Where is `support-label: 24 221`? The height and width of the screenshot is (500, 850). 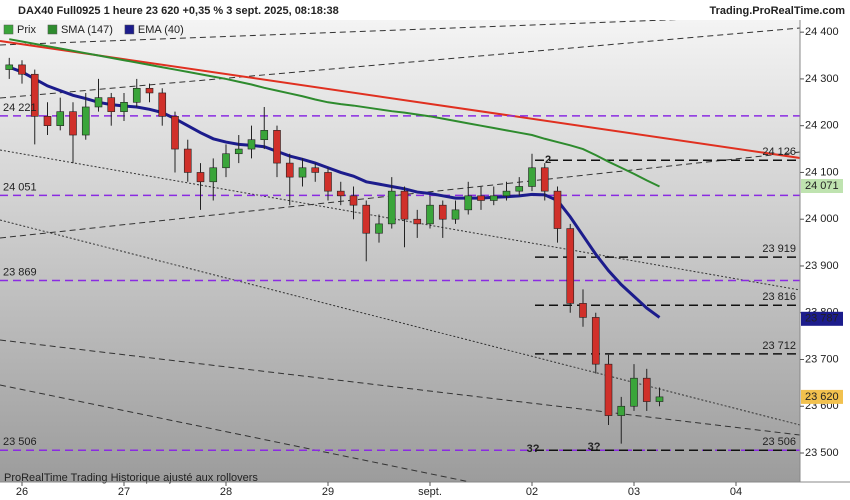
support-label: 24 221 is located at coordinates (20, 108).